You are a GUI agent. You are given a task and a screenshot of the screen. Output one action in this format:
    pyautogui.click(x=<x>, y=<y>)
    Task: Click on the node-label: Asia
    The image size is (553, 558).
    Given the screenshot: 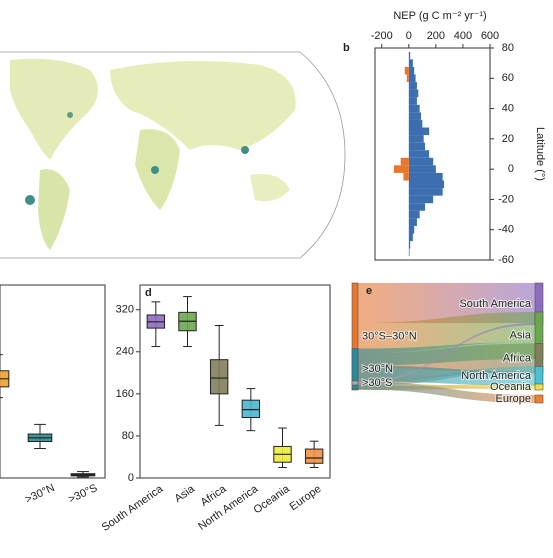 What is the action you would take?
    pyautogui.click(x=521, y=335)
    